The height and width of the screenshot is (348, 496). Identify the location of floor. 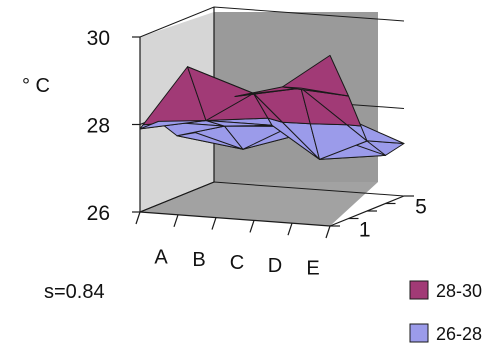
(259, 204).